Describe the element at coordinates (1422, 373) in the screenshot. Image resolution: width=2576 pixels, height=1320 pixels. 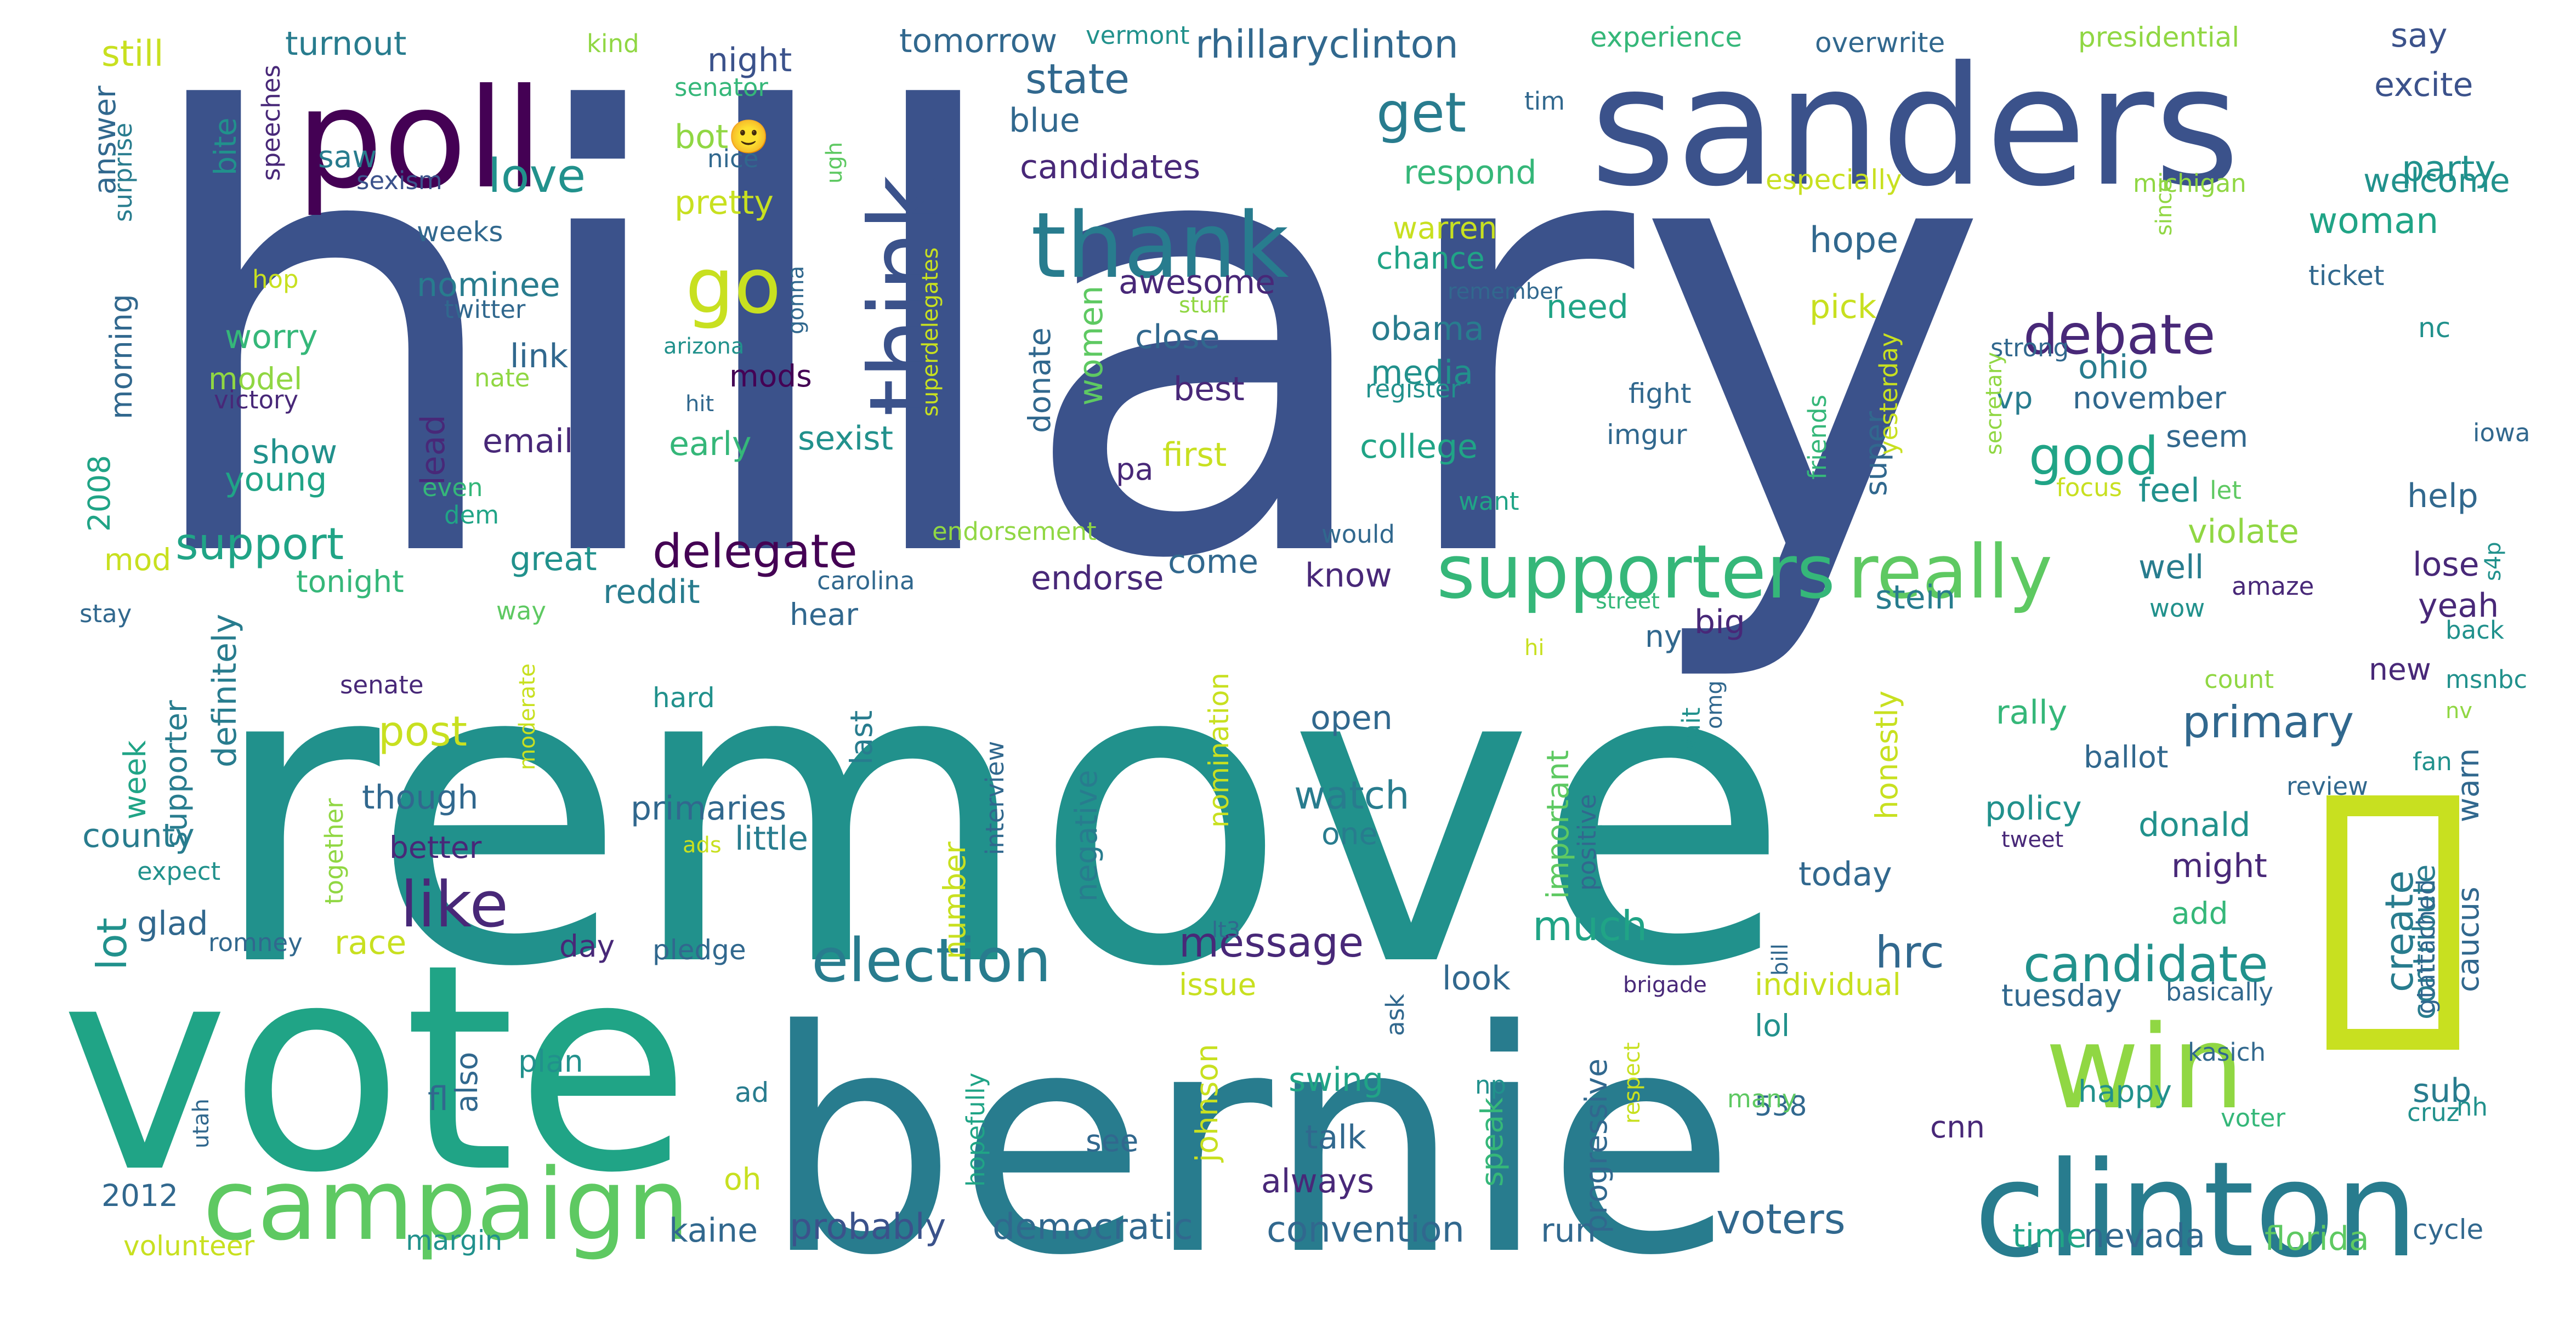
I see `word-media: media` at that location.